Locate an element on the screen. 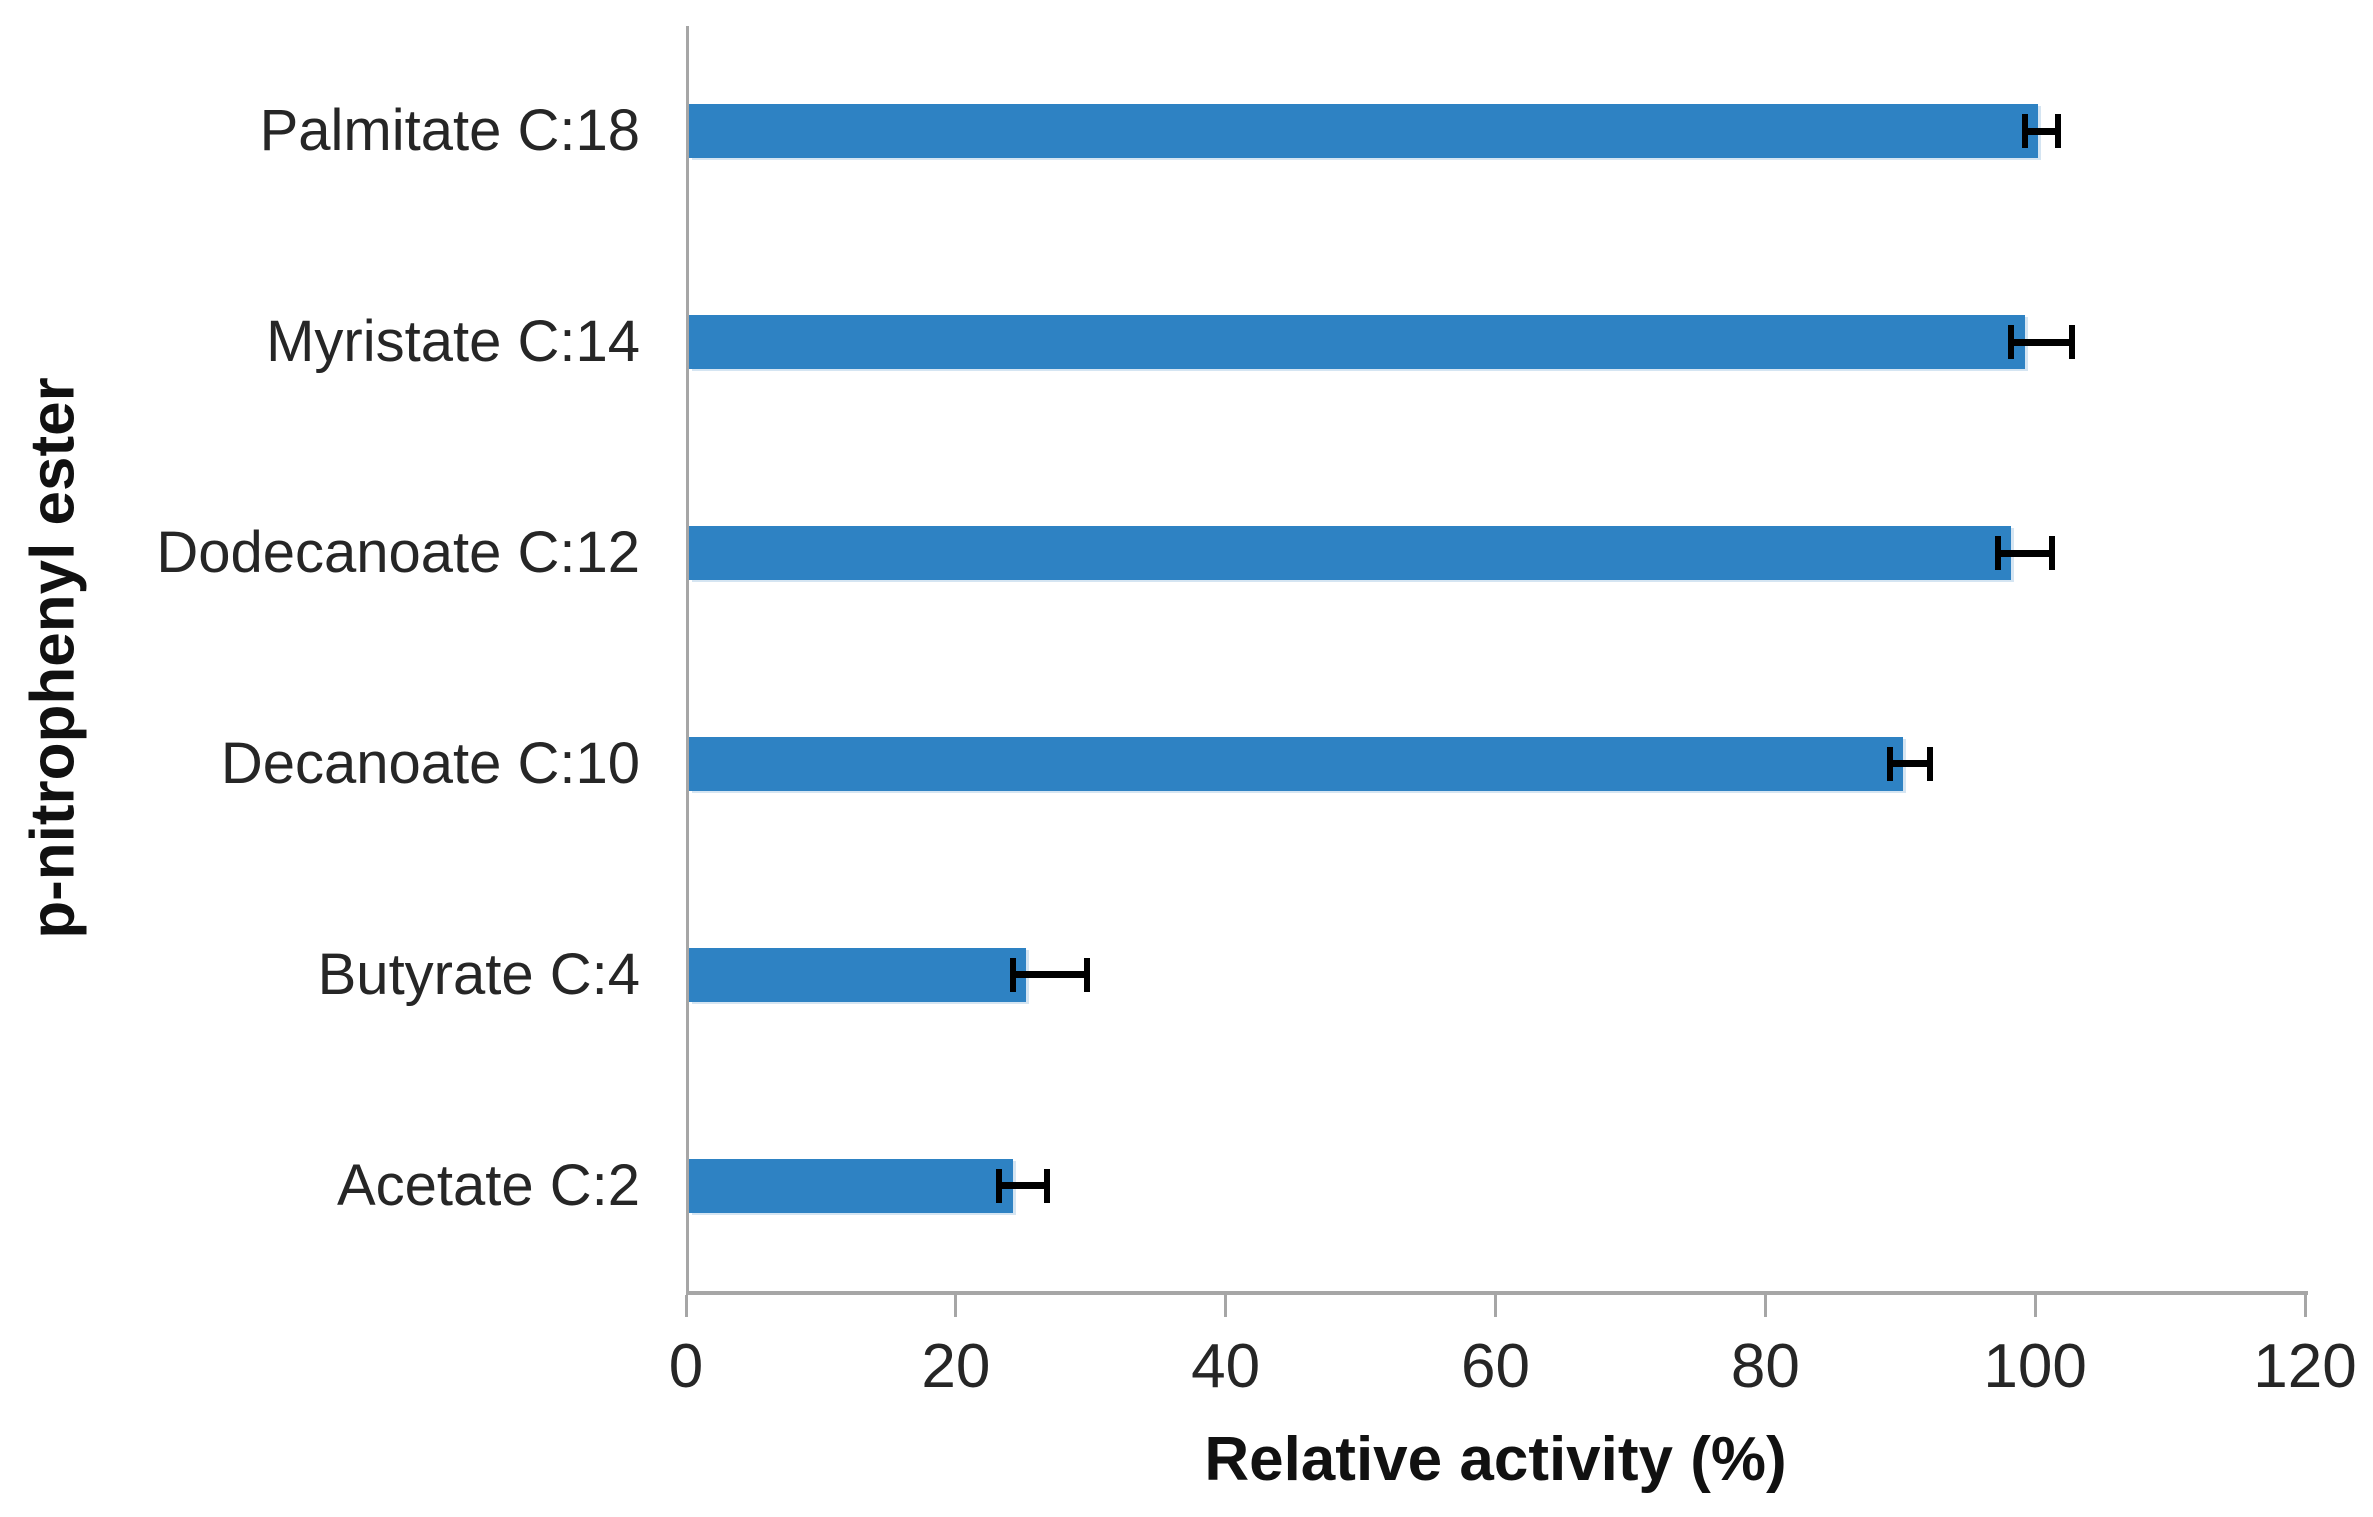 The image size is (2373, 1517). x-axis-title: Relative activity (%) is located at coordinates (1495, 1459).